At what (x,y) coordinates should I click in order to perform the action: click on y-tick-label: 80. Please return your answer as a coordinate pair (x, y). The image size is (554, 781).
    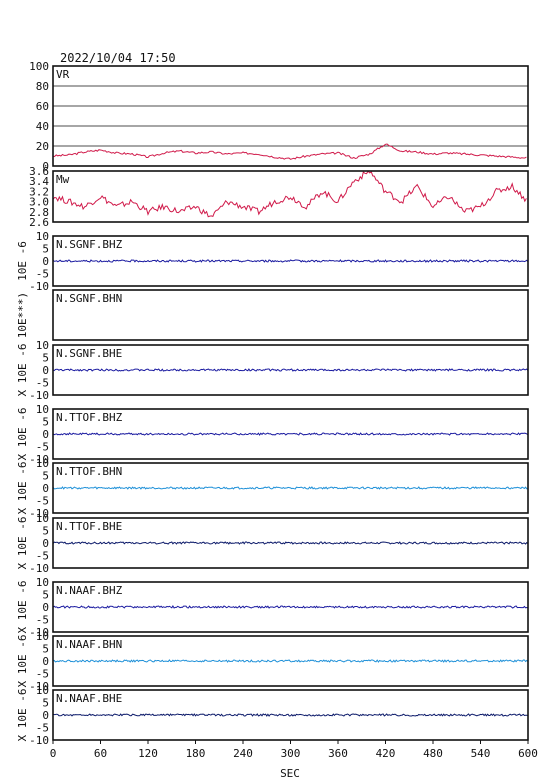
    Looking at the image, I should click on (42, 86).